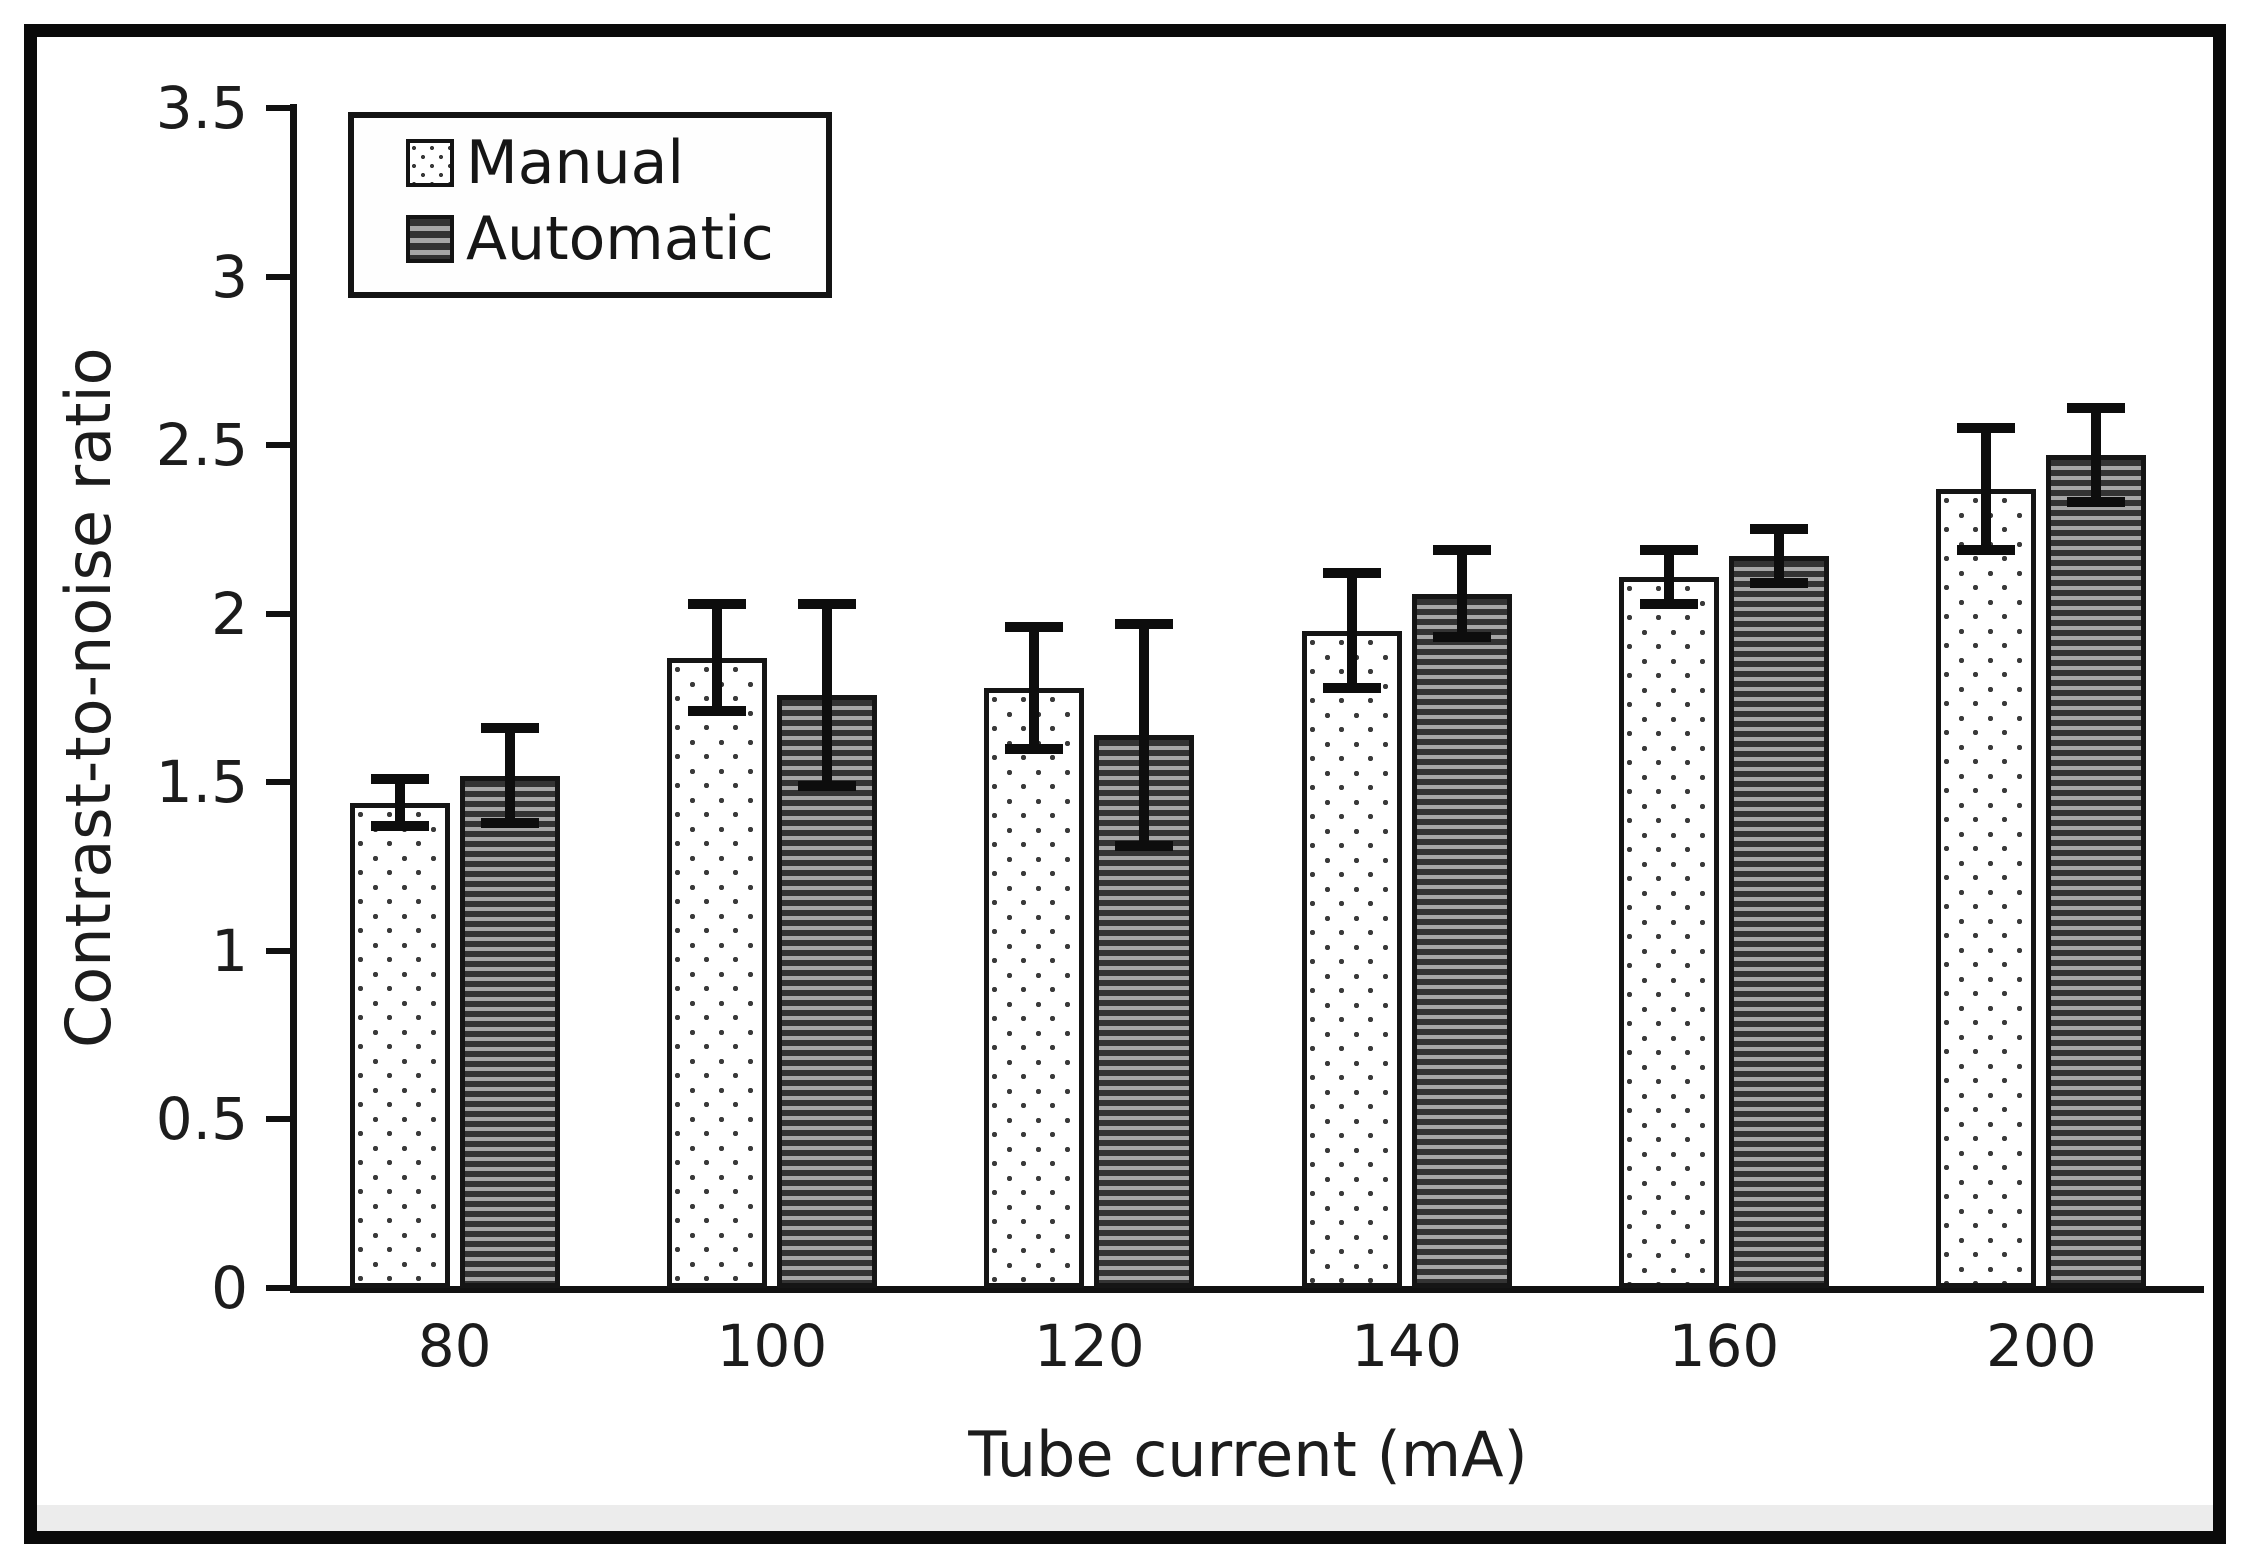  I want to click on legend-item-manual: Manual, so click(590, 163).